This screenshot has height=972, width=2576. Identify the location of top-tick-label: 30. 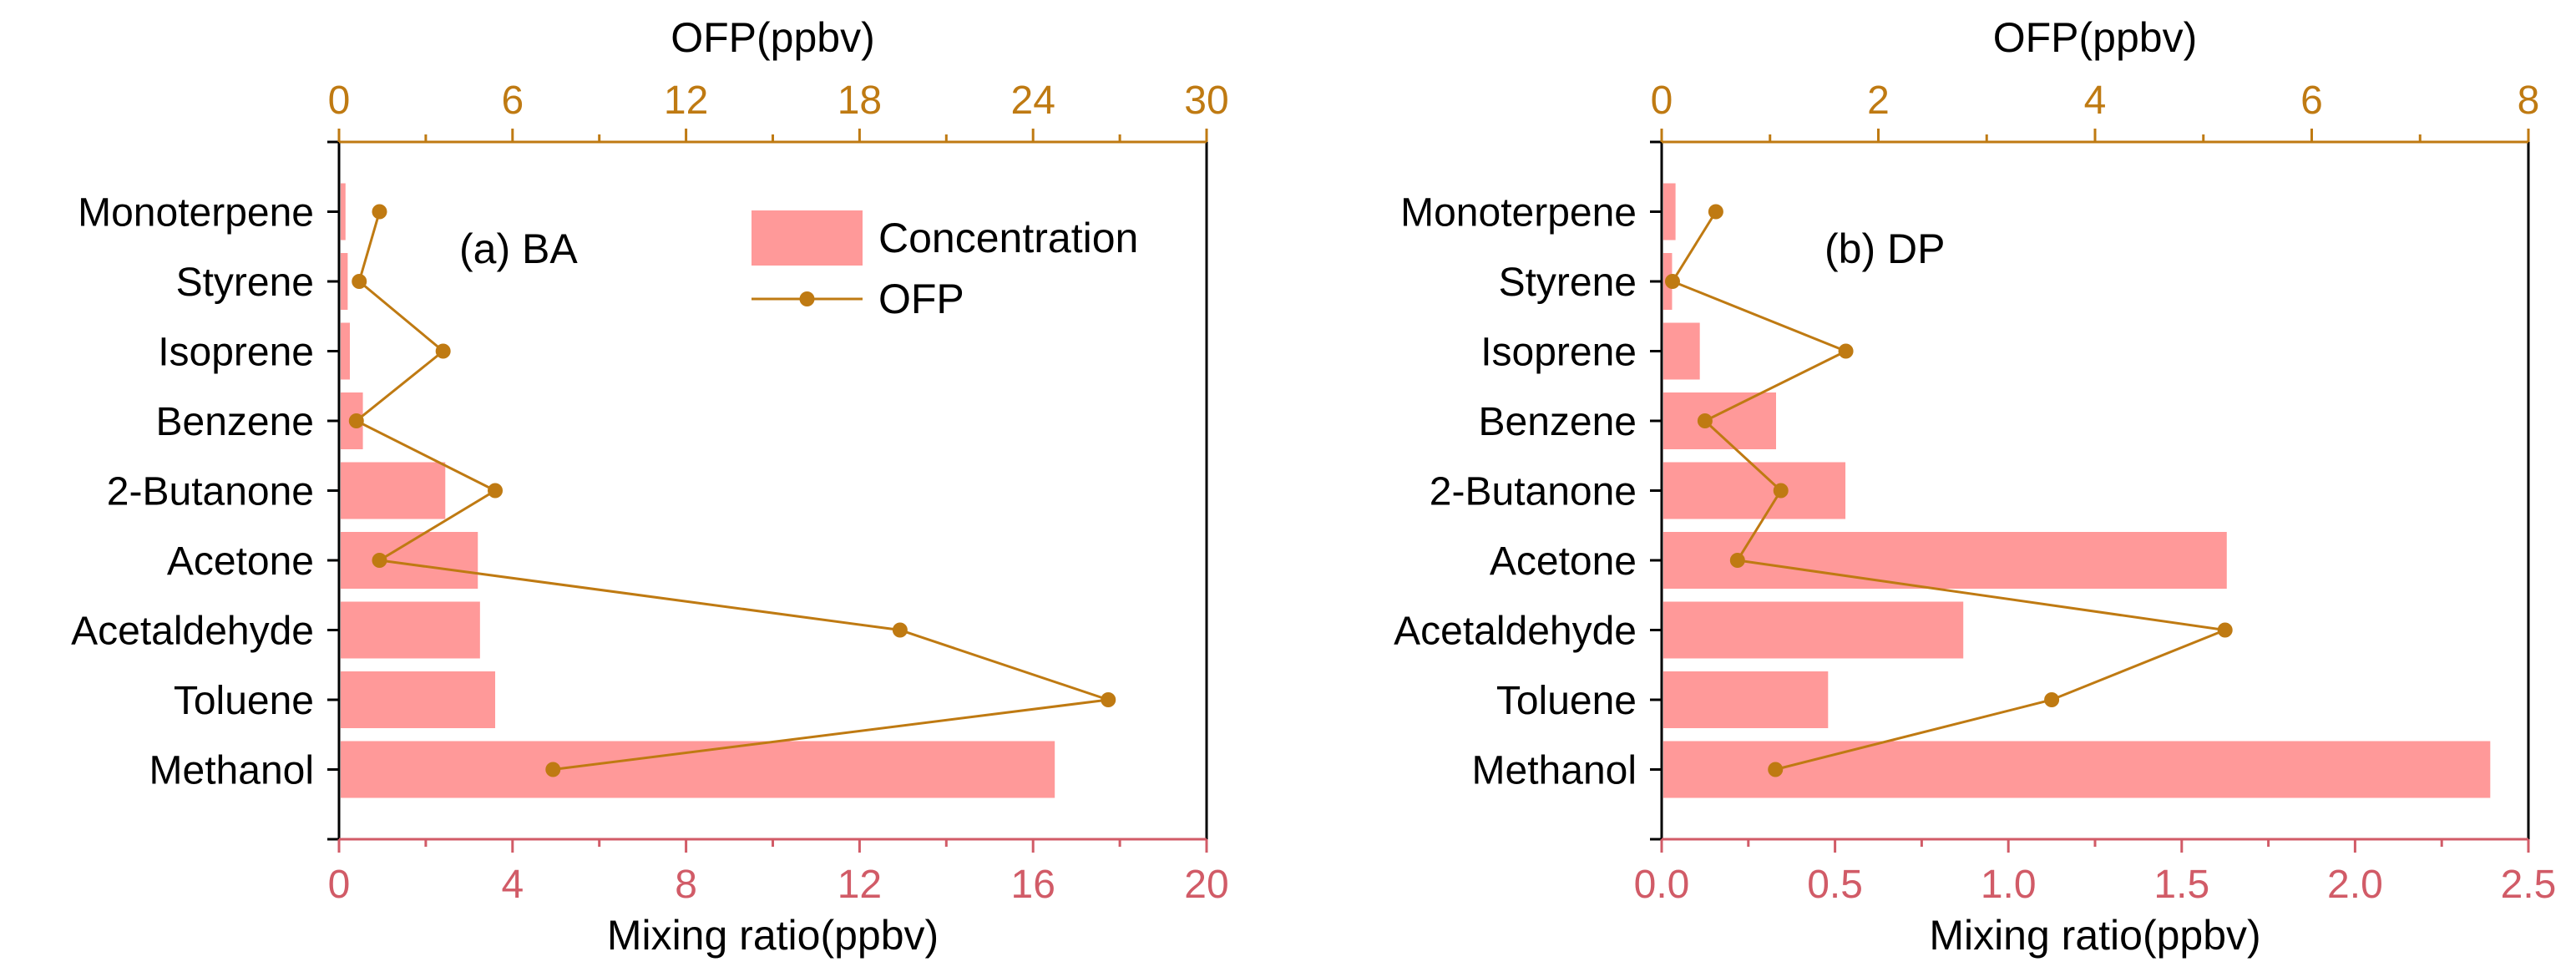
(1206, 100).